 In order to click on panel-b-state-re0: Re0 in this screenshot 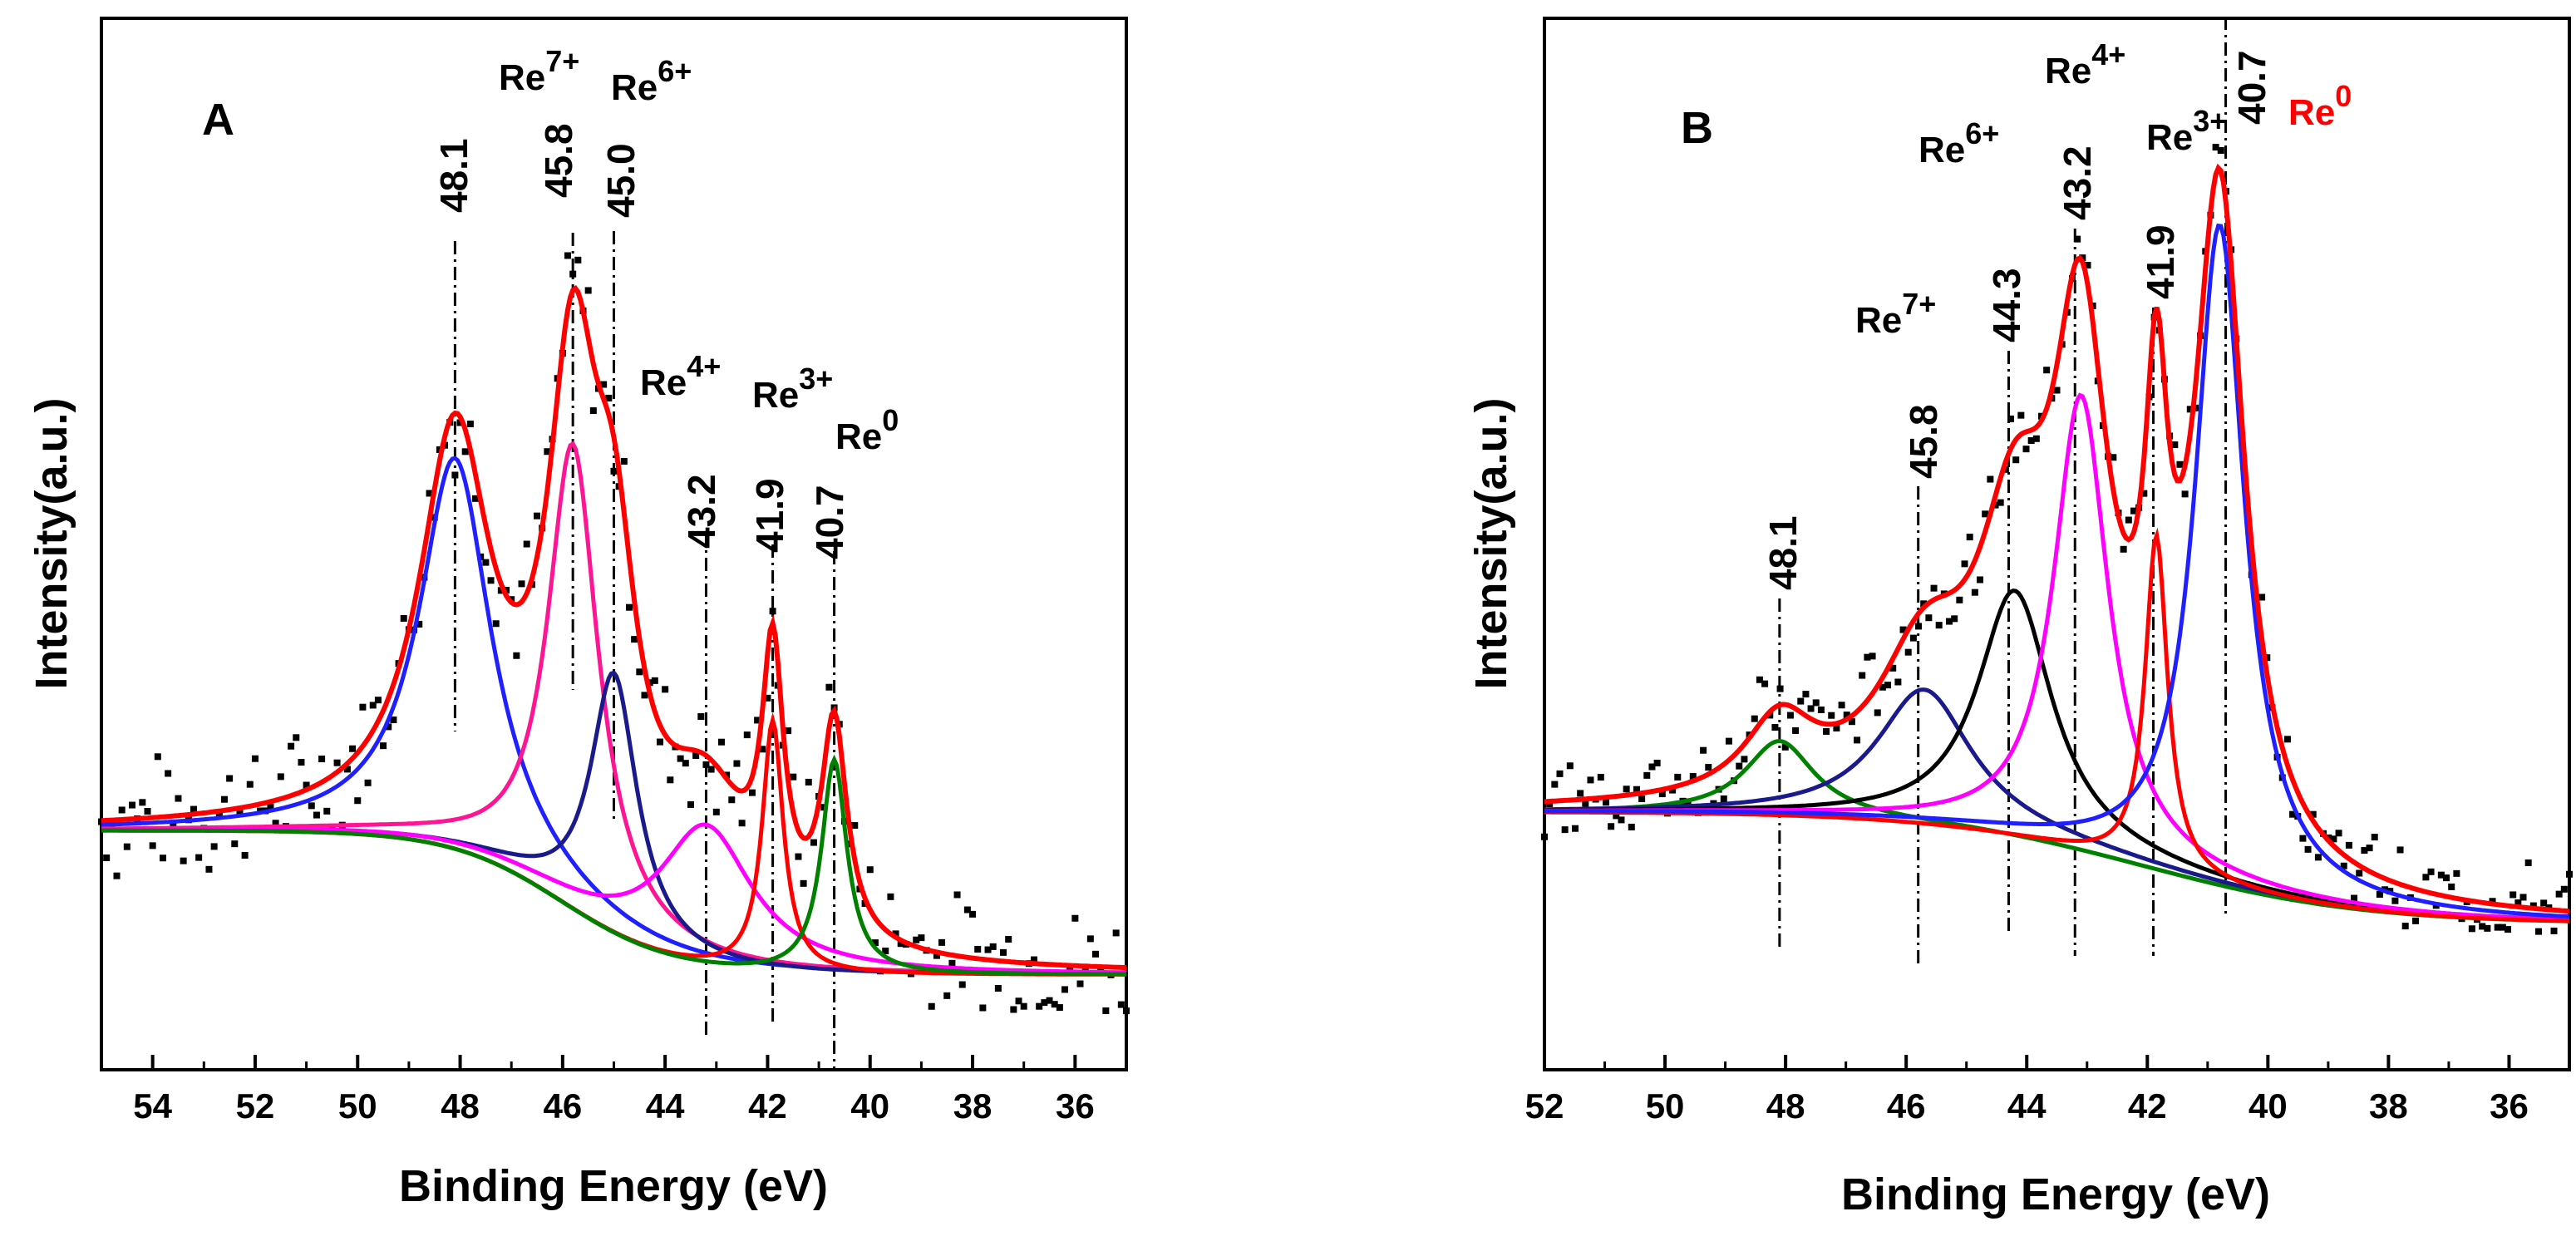, I will do `click(2320, 106)`.